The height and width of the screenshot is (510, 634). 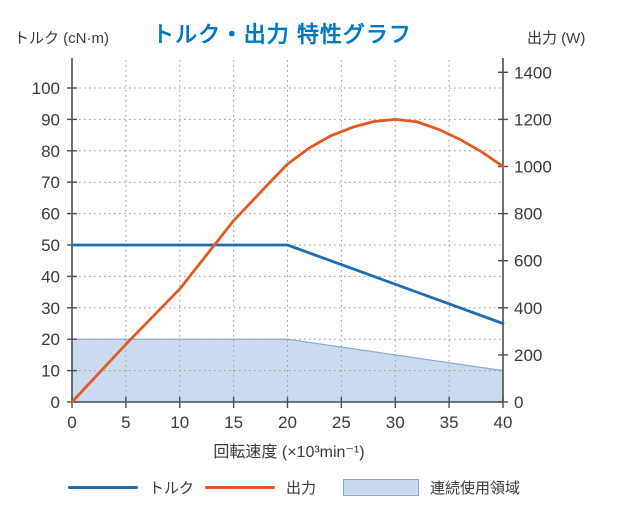 What do you see at coordinates (395, 422) in the screenshot?
I see `x-tick-label: 30` at bounding box center [395, 422].